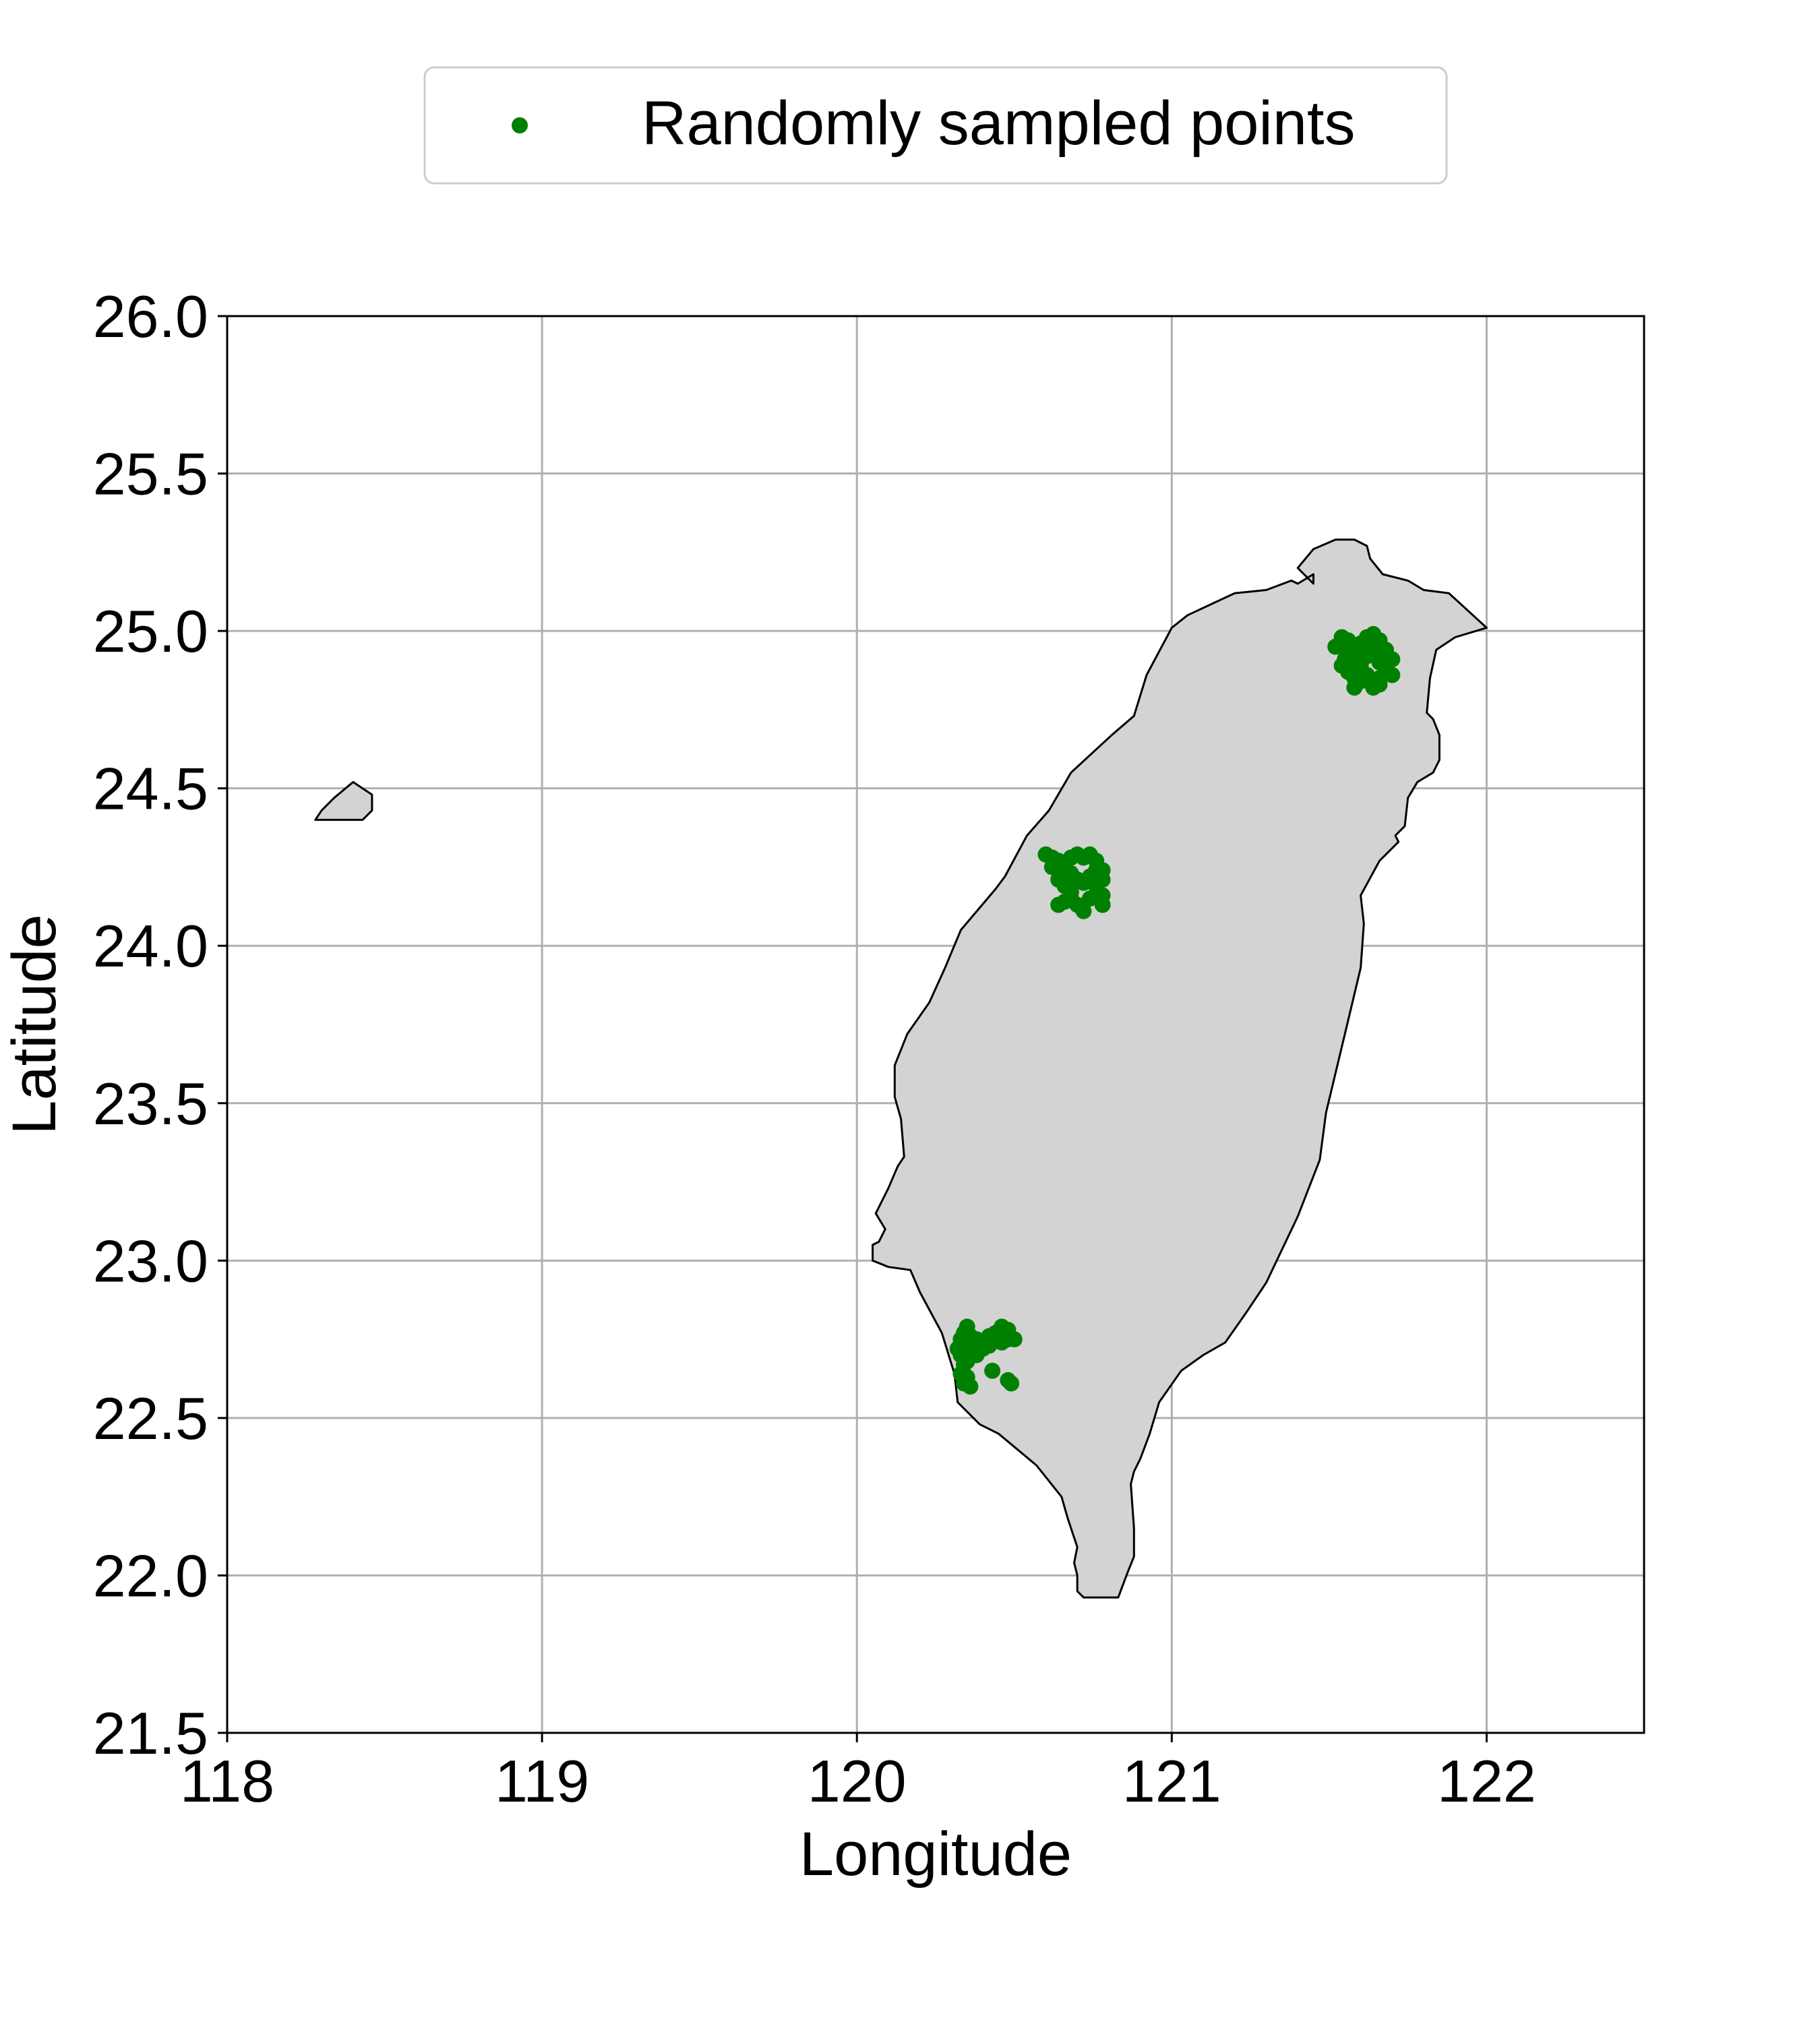  Describe the element at coordinates (34, 1024) in the screenshot. I see `y-axis-title: Latitude` at that location.